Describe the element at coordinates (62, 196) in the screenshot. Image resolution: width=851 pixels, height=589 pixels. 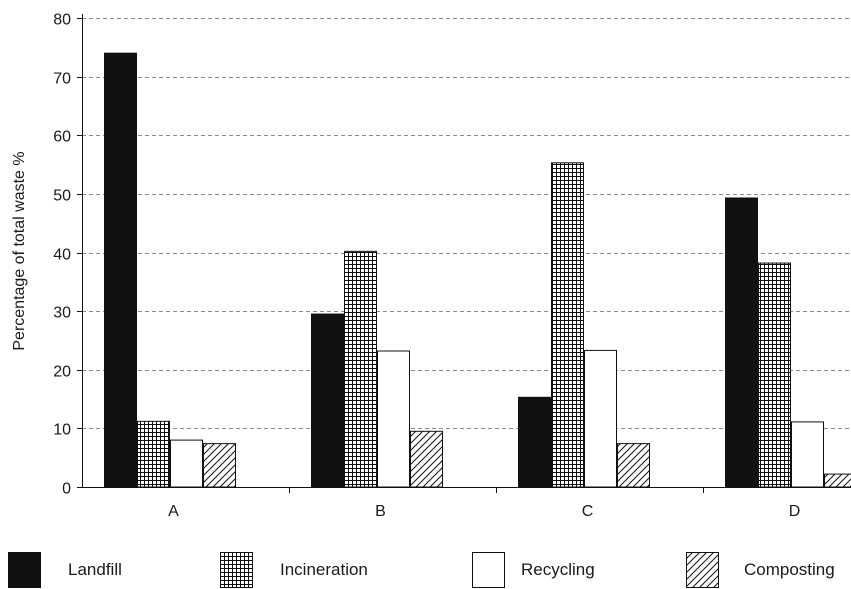
I see `y-tick-label: 50` at that location.